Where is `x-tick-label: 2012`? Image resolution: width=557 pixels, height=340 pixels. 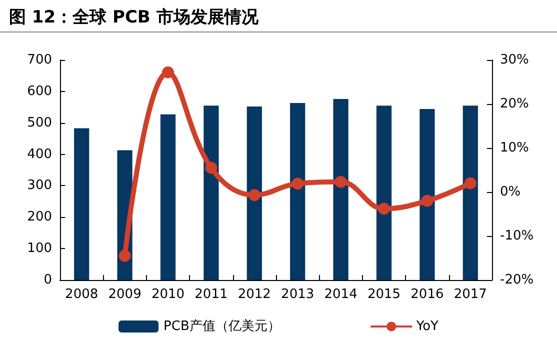 x-tick-label: 2012 is located at coordinates (254, 294).